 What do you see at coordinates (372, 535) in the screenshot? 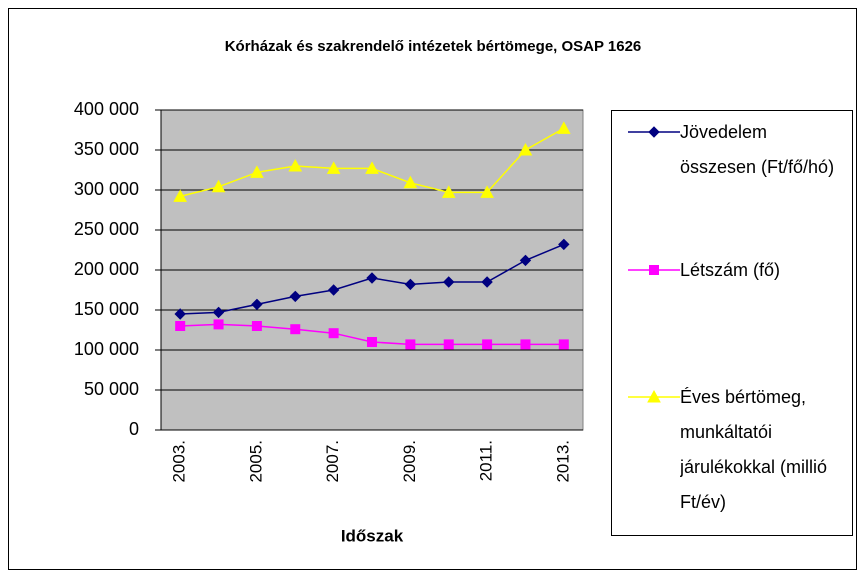
I see `x-axis-label: Időszak` at bounding box center [372, 535].